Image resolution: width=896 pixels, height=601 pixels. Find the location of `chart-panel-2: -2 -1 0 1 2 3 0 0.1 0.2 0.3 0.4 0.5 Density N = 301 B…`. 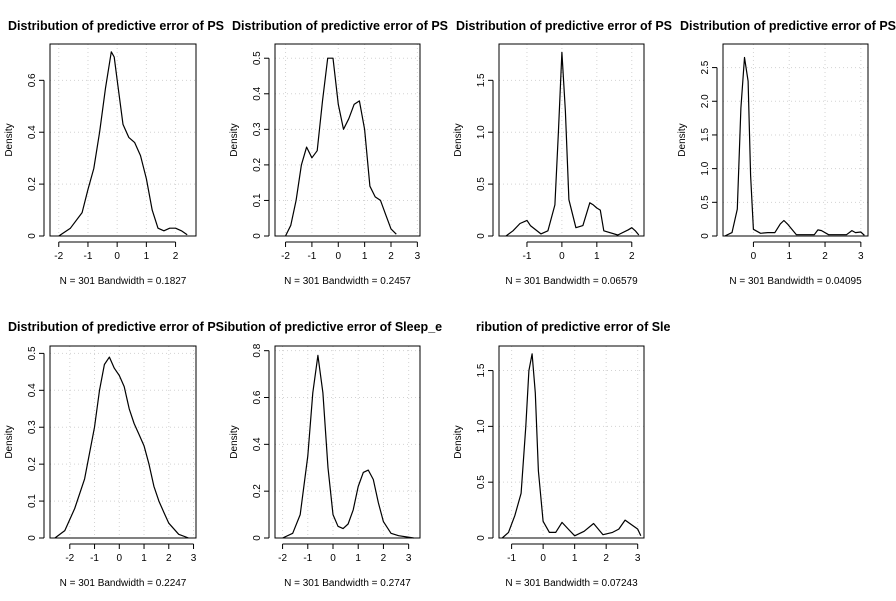

chart-panel-2: -2 -1 0 1 2 3 0 0.1 0.2 0.3 0.4 0.5 Density N = 301 B… is located at coordinates (338, 153).